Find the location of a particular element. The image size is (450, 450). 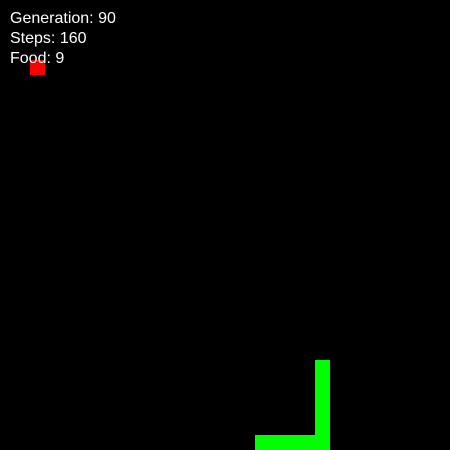

snake-head is located at coordinates (322, 367).